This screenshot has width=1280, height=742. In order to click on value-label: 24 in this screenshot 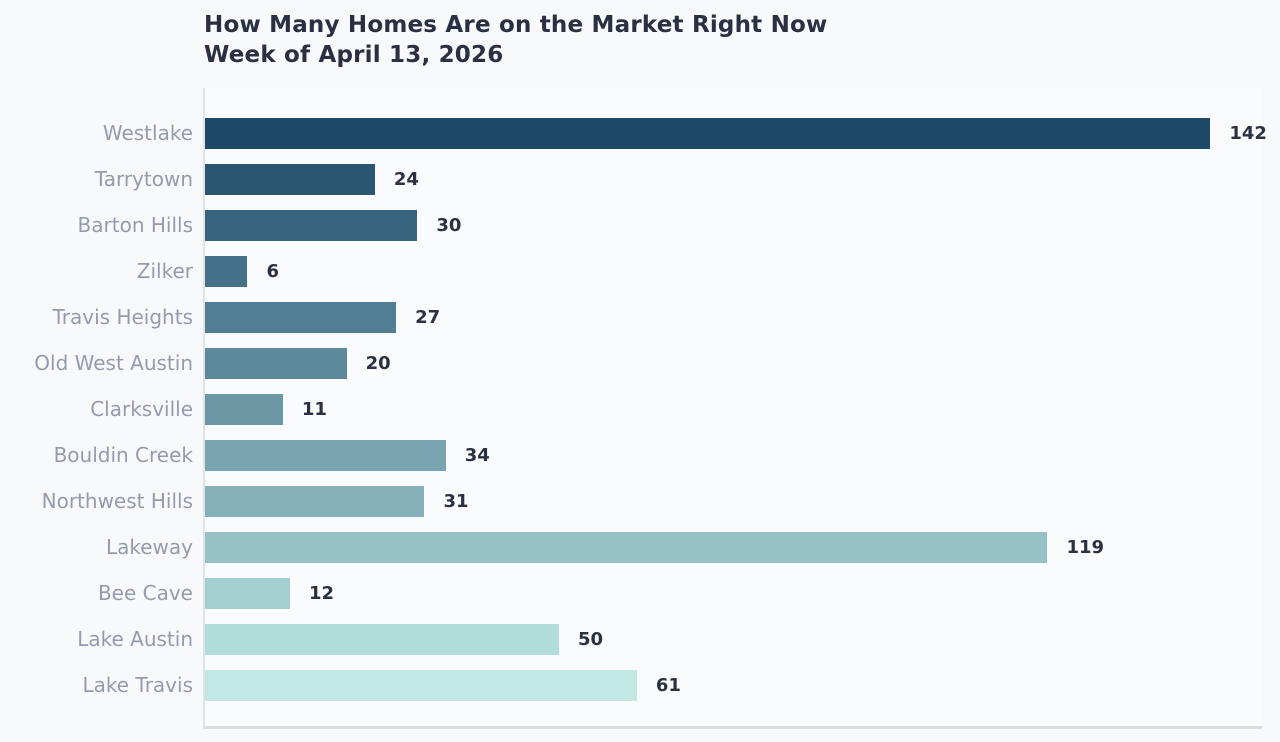, I will do `click(406, 179)`.